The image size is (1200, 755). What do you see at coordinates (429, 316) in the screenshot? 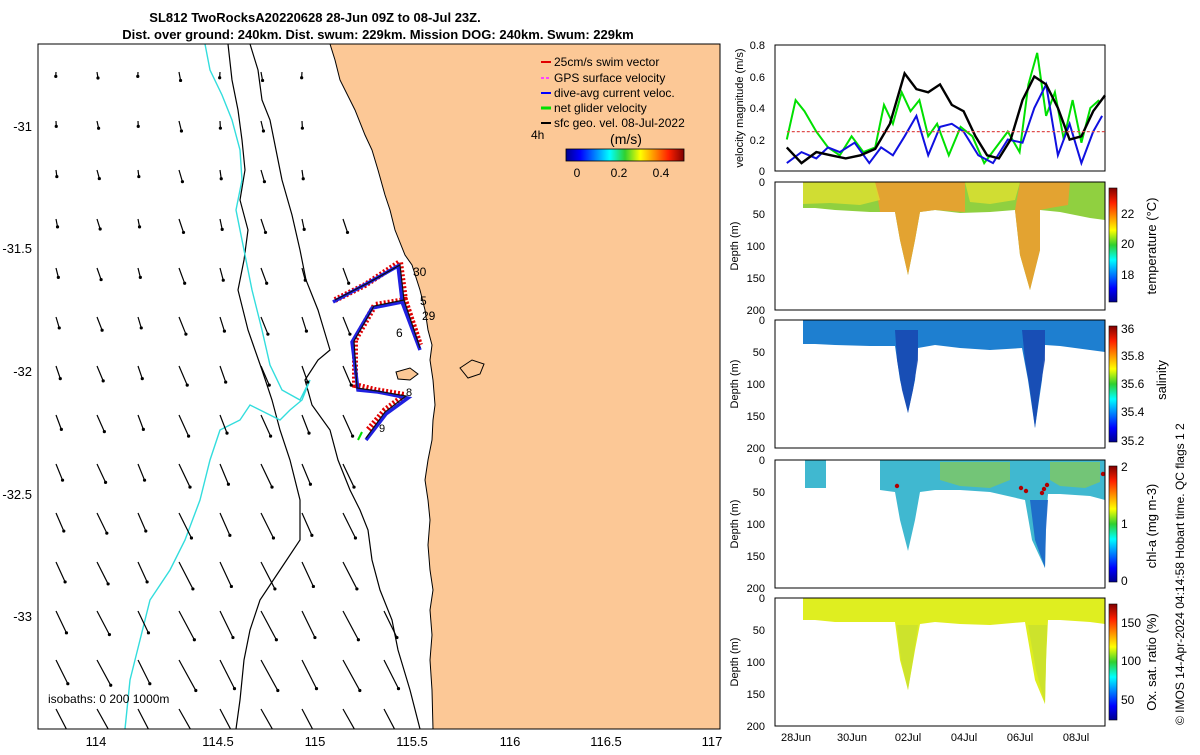
I see `day-label: 29` at bounding box center [429, 316].